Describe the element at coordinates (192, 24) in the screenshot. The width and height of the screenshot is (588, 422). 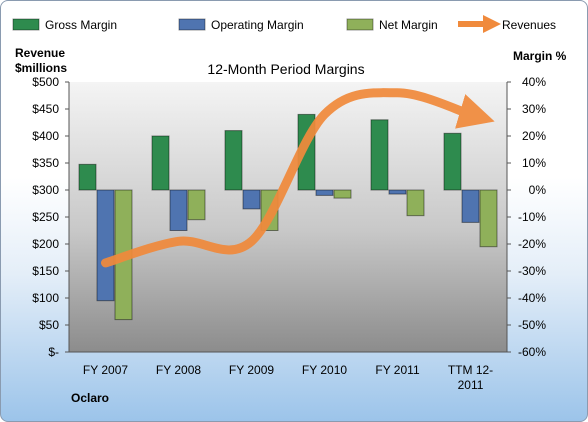
I see `legend-swatch-operating-margin` at that location.